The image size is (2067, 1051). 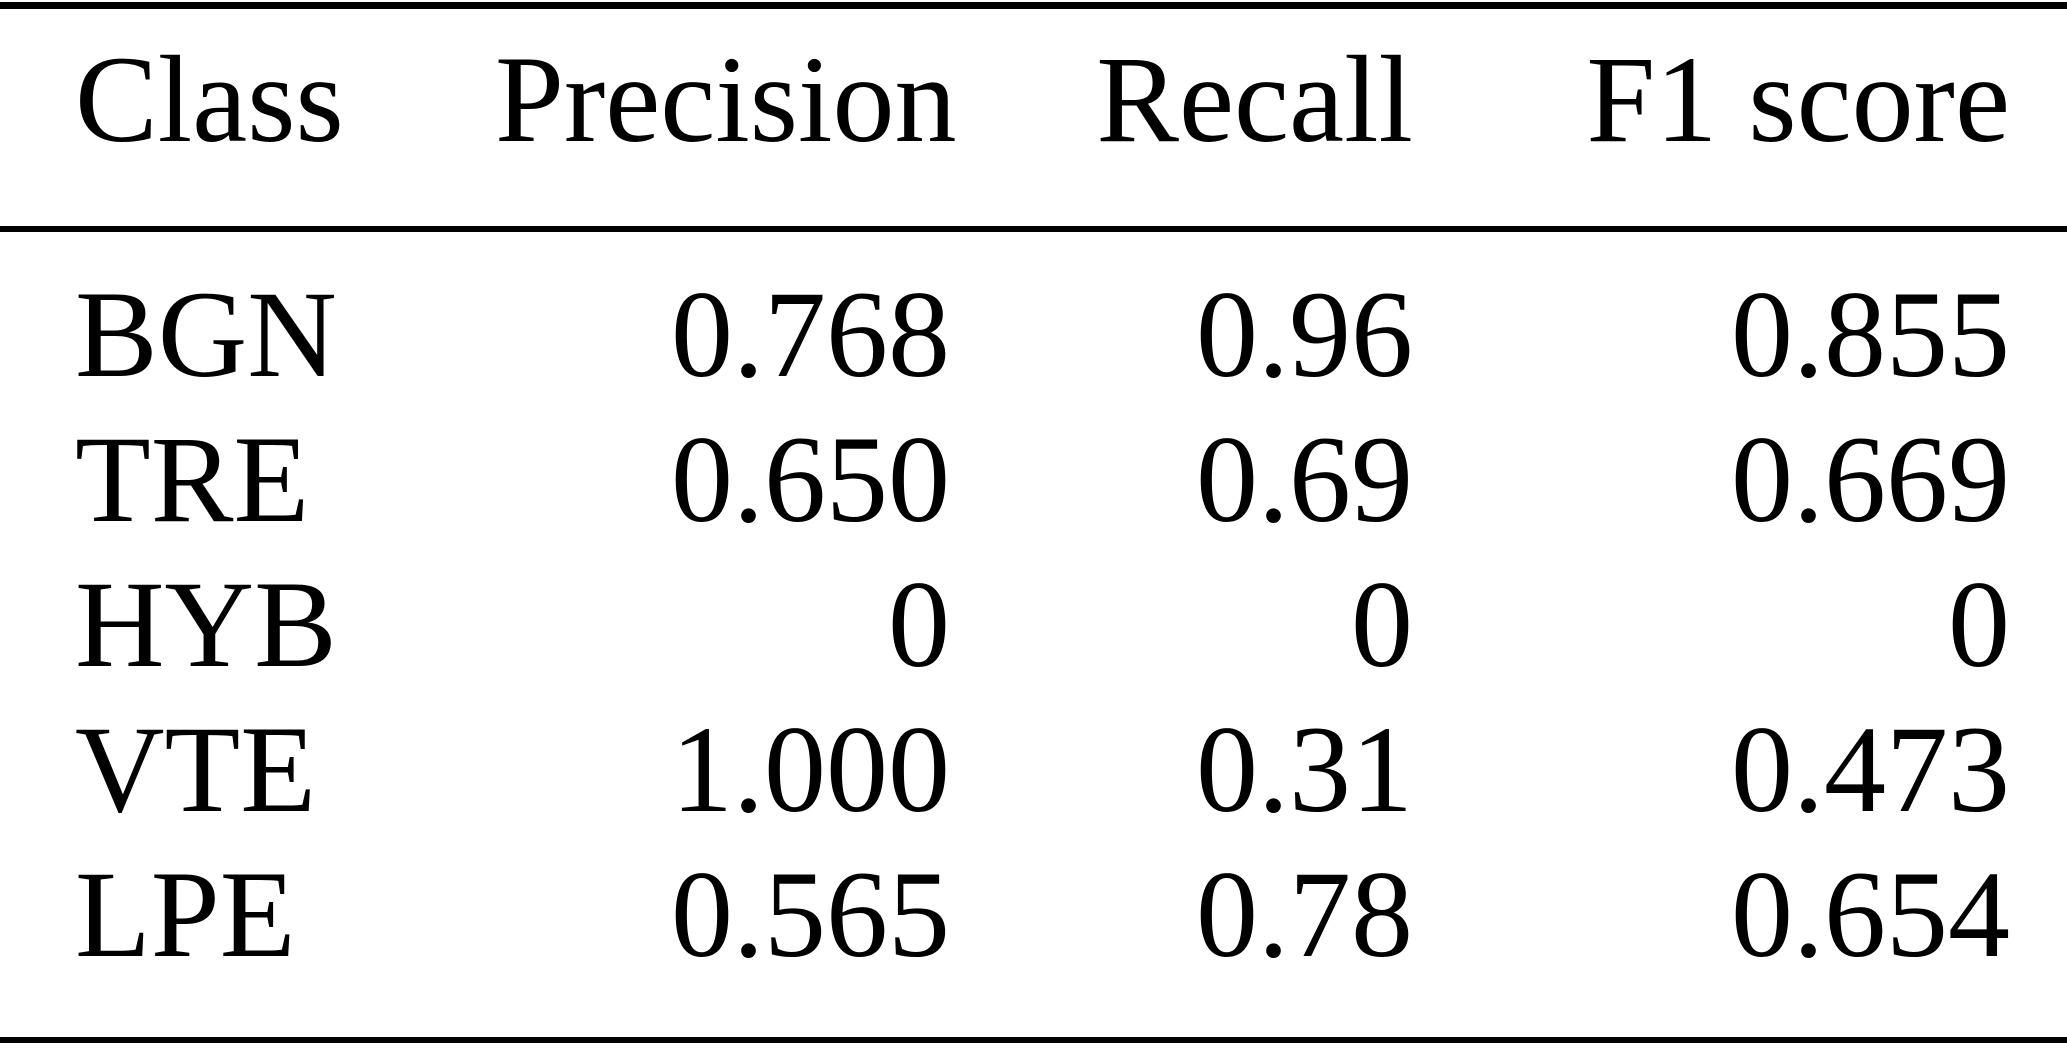 I want to click on cell-recall: 0.78, so click(x=1304, y=914).